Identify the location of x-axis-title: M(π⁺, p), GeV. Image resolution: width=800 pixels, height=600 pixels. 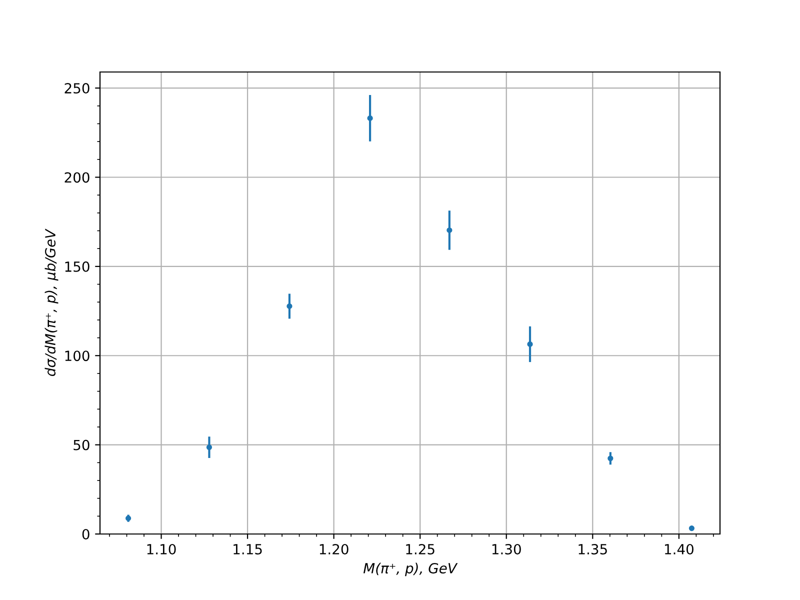
(410, 569).